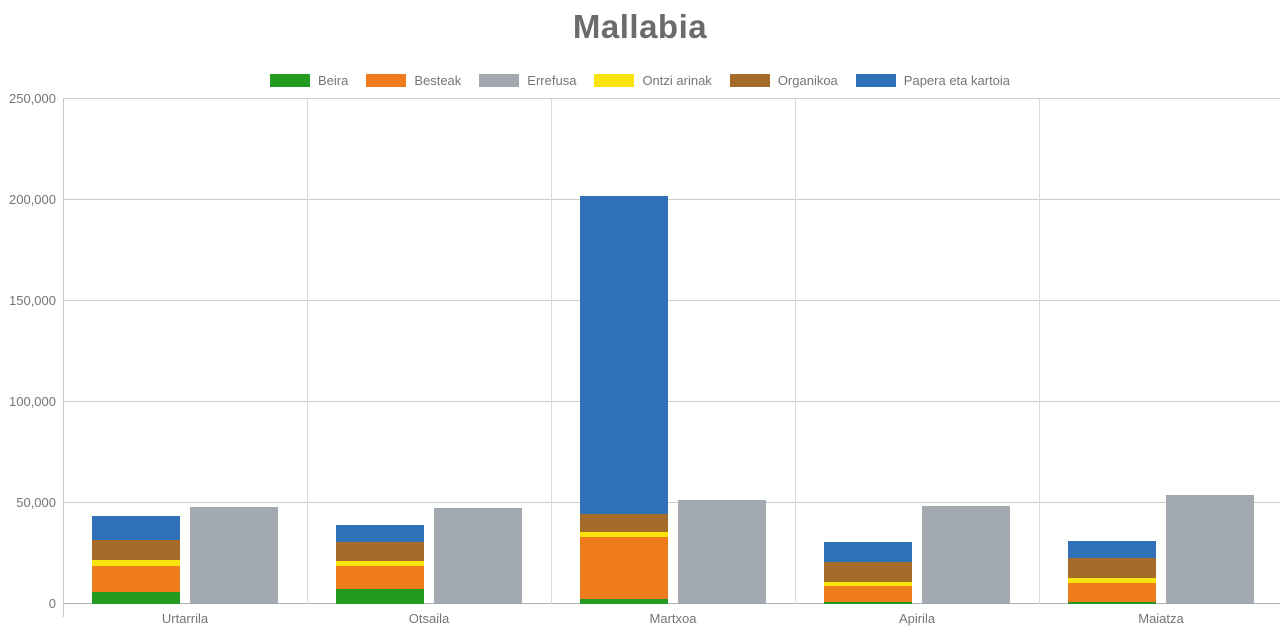 This screenshot has width=1280, height=639. Describe the element at coordinates (640, 26) in the screenshot. I see `chart-title: Mallabia` at that location.